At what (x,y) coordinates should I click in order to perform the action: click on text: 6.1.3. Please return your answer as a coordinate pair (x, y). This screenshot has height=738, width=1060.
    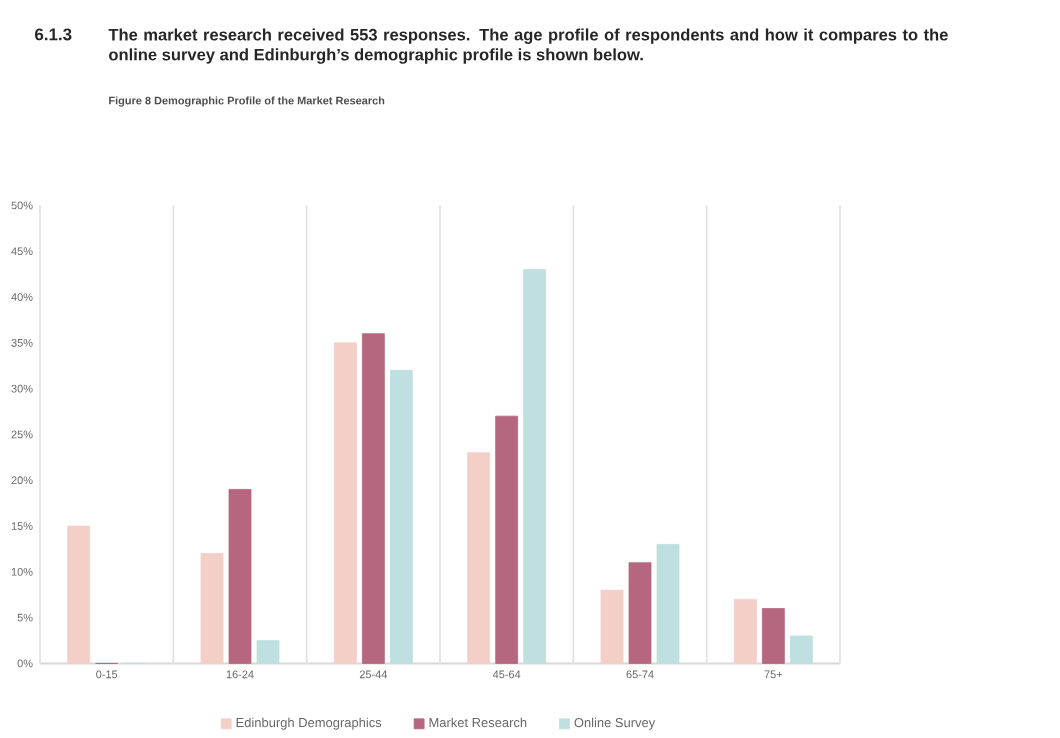
    Looking at the image, I should click on (53, 34).